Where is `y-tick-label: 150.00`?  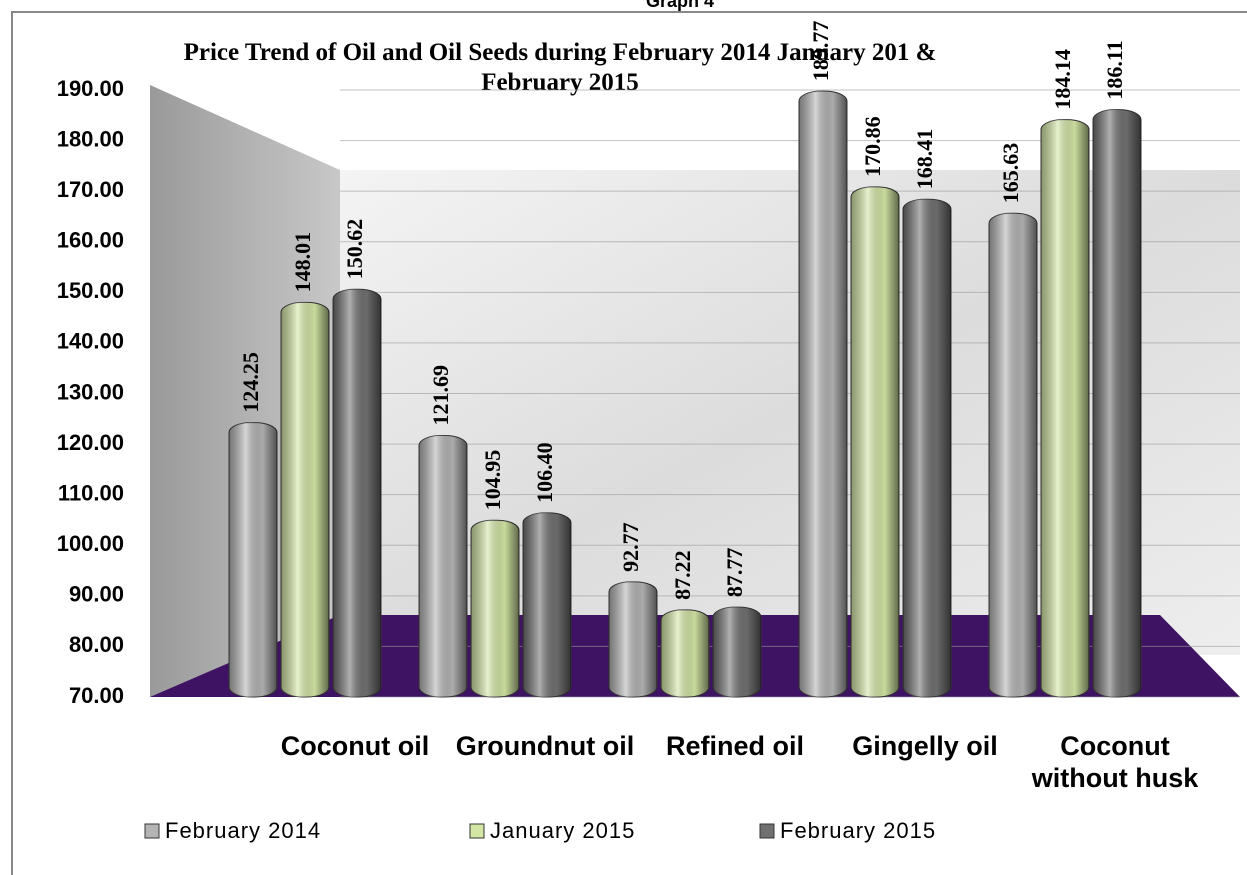
y-tick-label: 150.00 is located at coordinates (90, 290).